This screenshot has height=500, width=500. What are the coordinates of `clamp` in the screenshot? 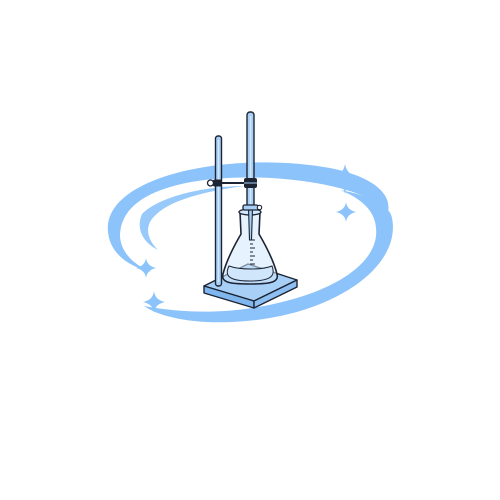 It's located at (231, 183).